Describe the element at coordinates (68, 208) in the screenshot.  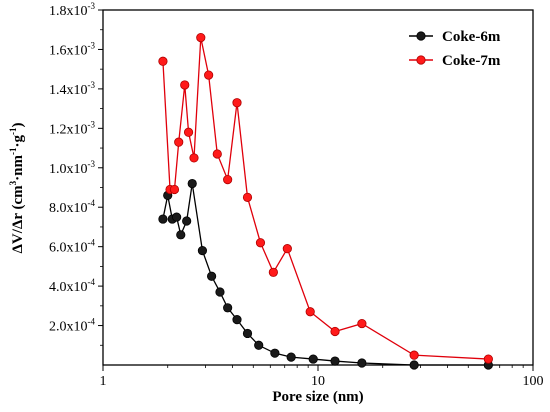
I see `y-tick-label-base: 8.0x10` at that location.